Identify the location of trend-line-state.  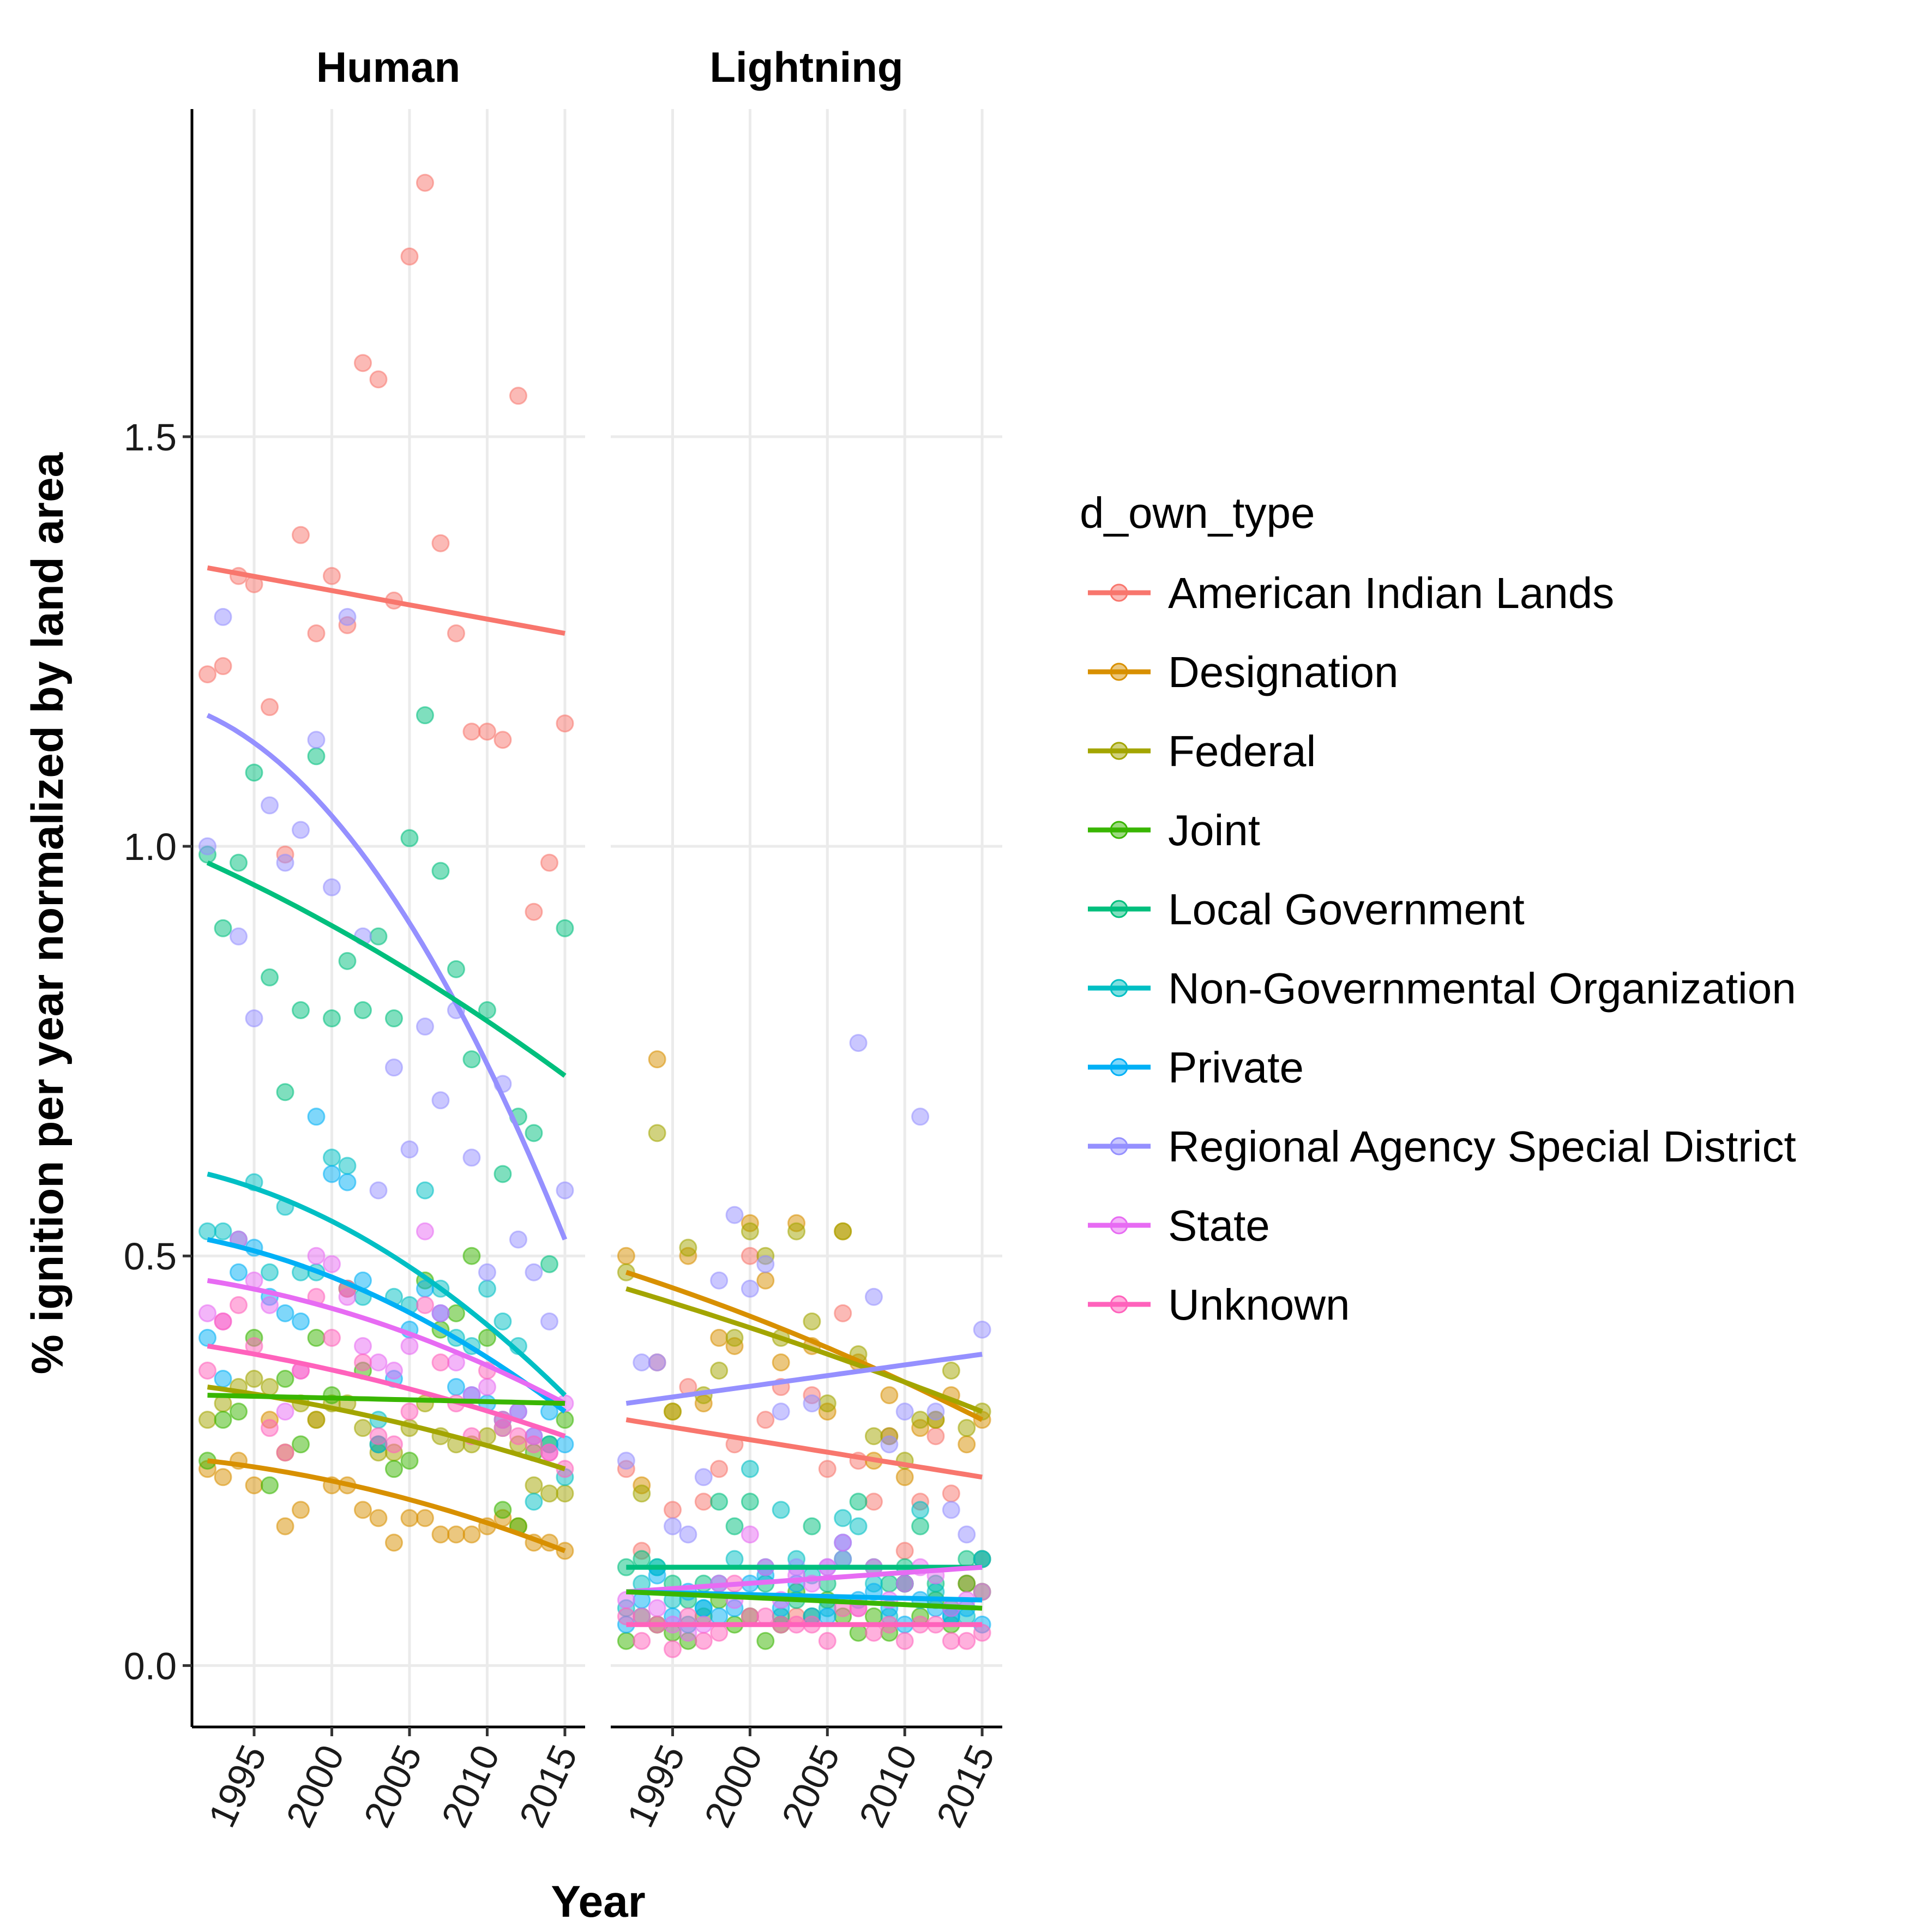
(804, 1579).